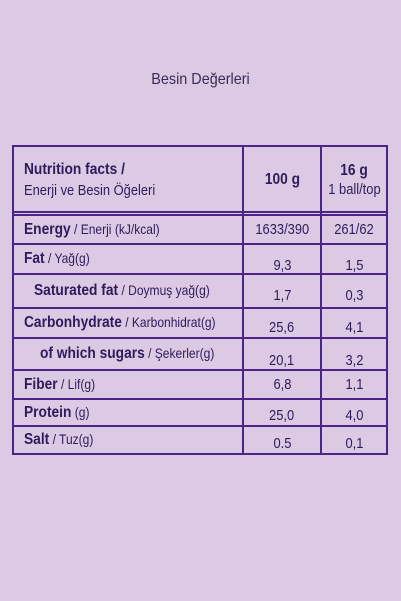 Image resolution: width=401 pixels, height=601 pixels. I want to click on header-portion-unit: 1 ball/top, so click(354, 189).